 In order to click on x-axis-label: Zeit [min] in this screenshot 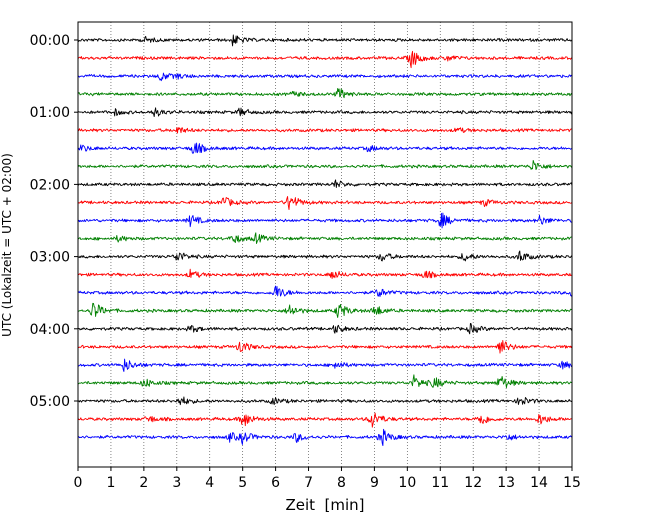, I will do `click(324, 505)`.